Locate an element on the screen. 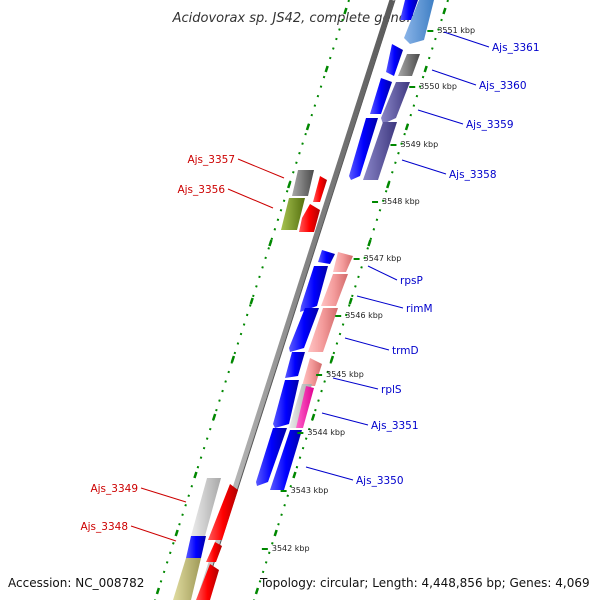  kbp-tick-label: 3549 kbp is located at coordinates (419, 144).